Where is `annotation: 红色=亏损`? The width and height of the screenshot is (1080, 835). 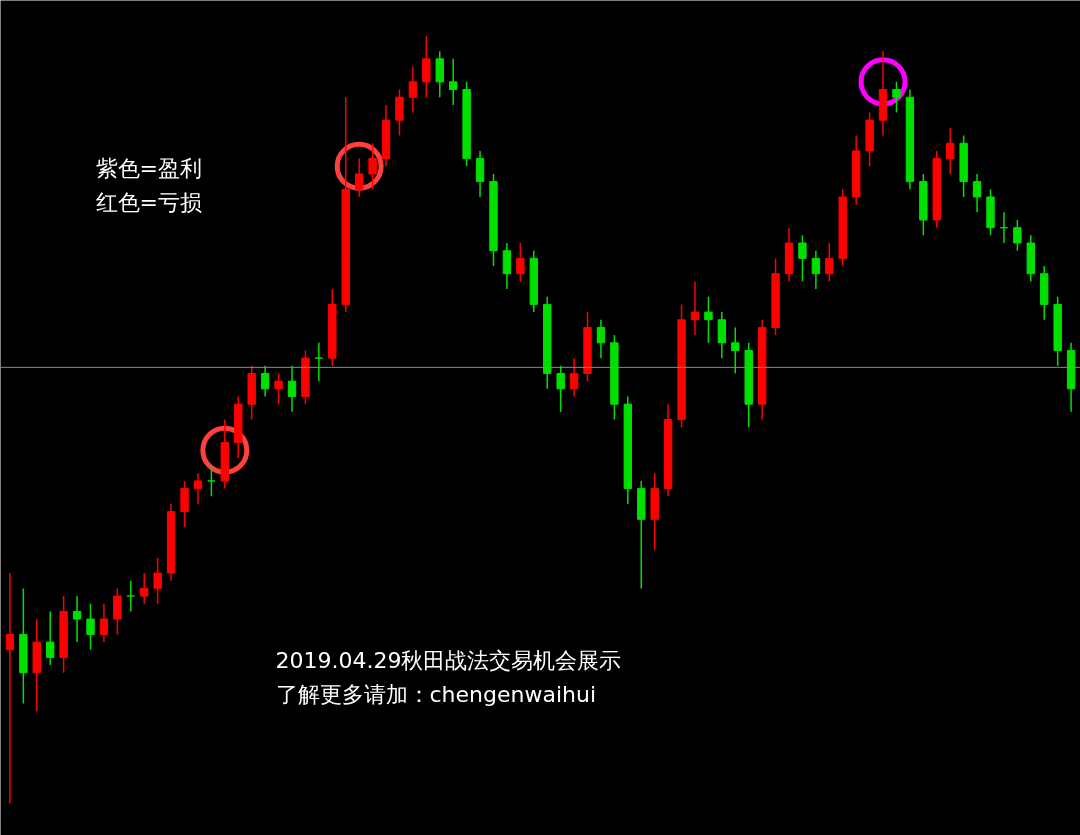
annotation: 红色=亏损 is located at coordinates (148, 202).